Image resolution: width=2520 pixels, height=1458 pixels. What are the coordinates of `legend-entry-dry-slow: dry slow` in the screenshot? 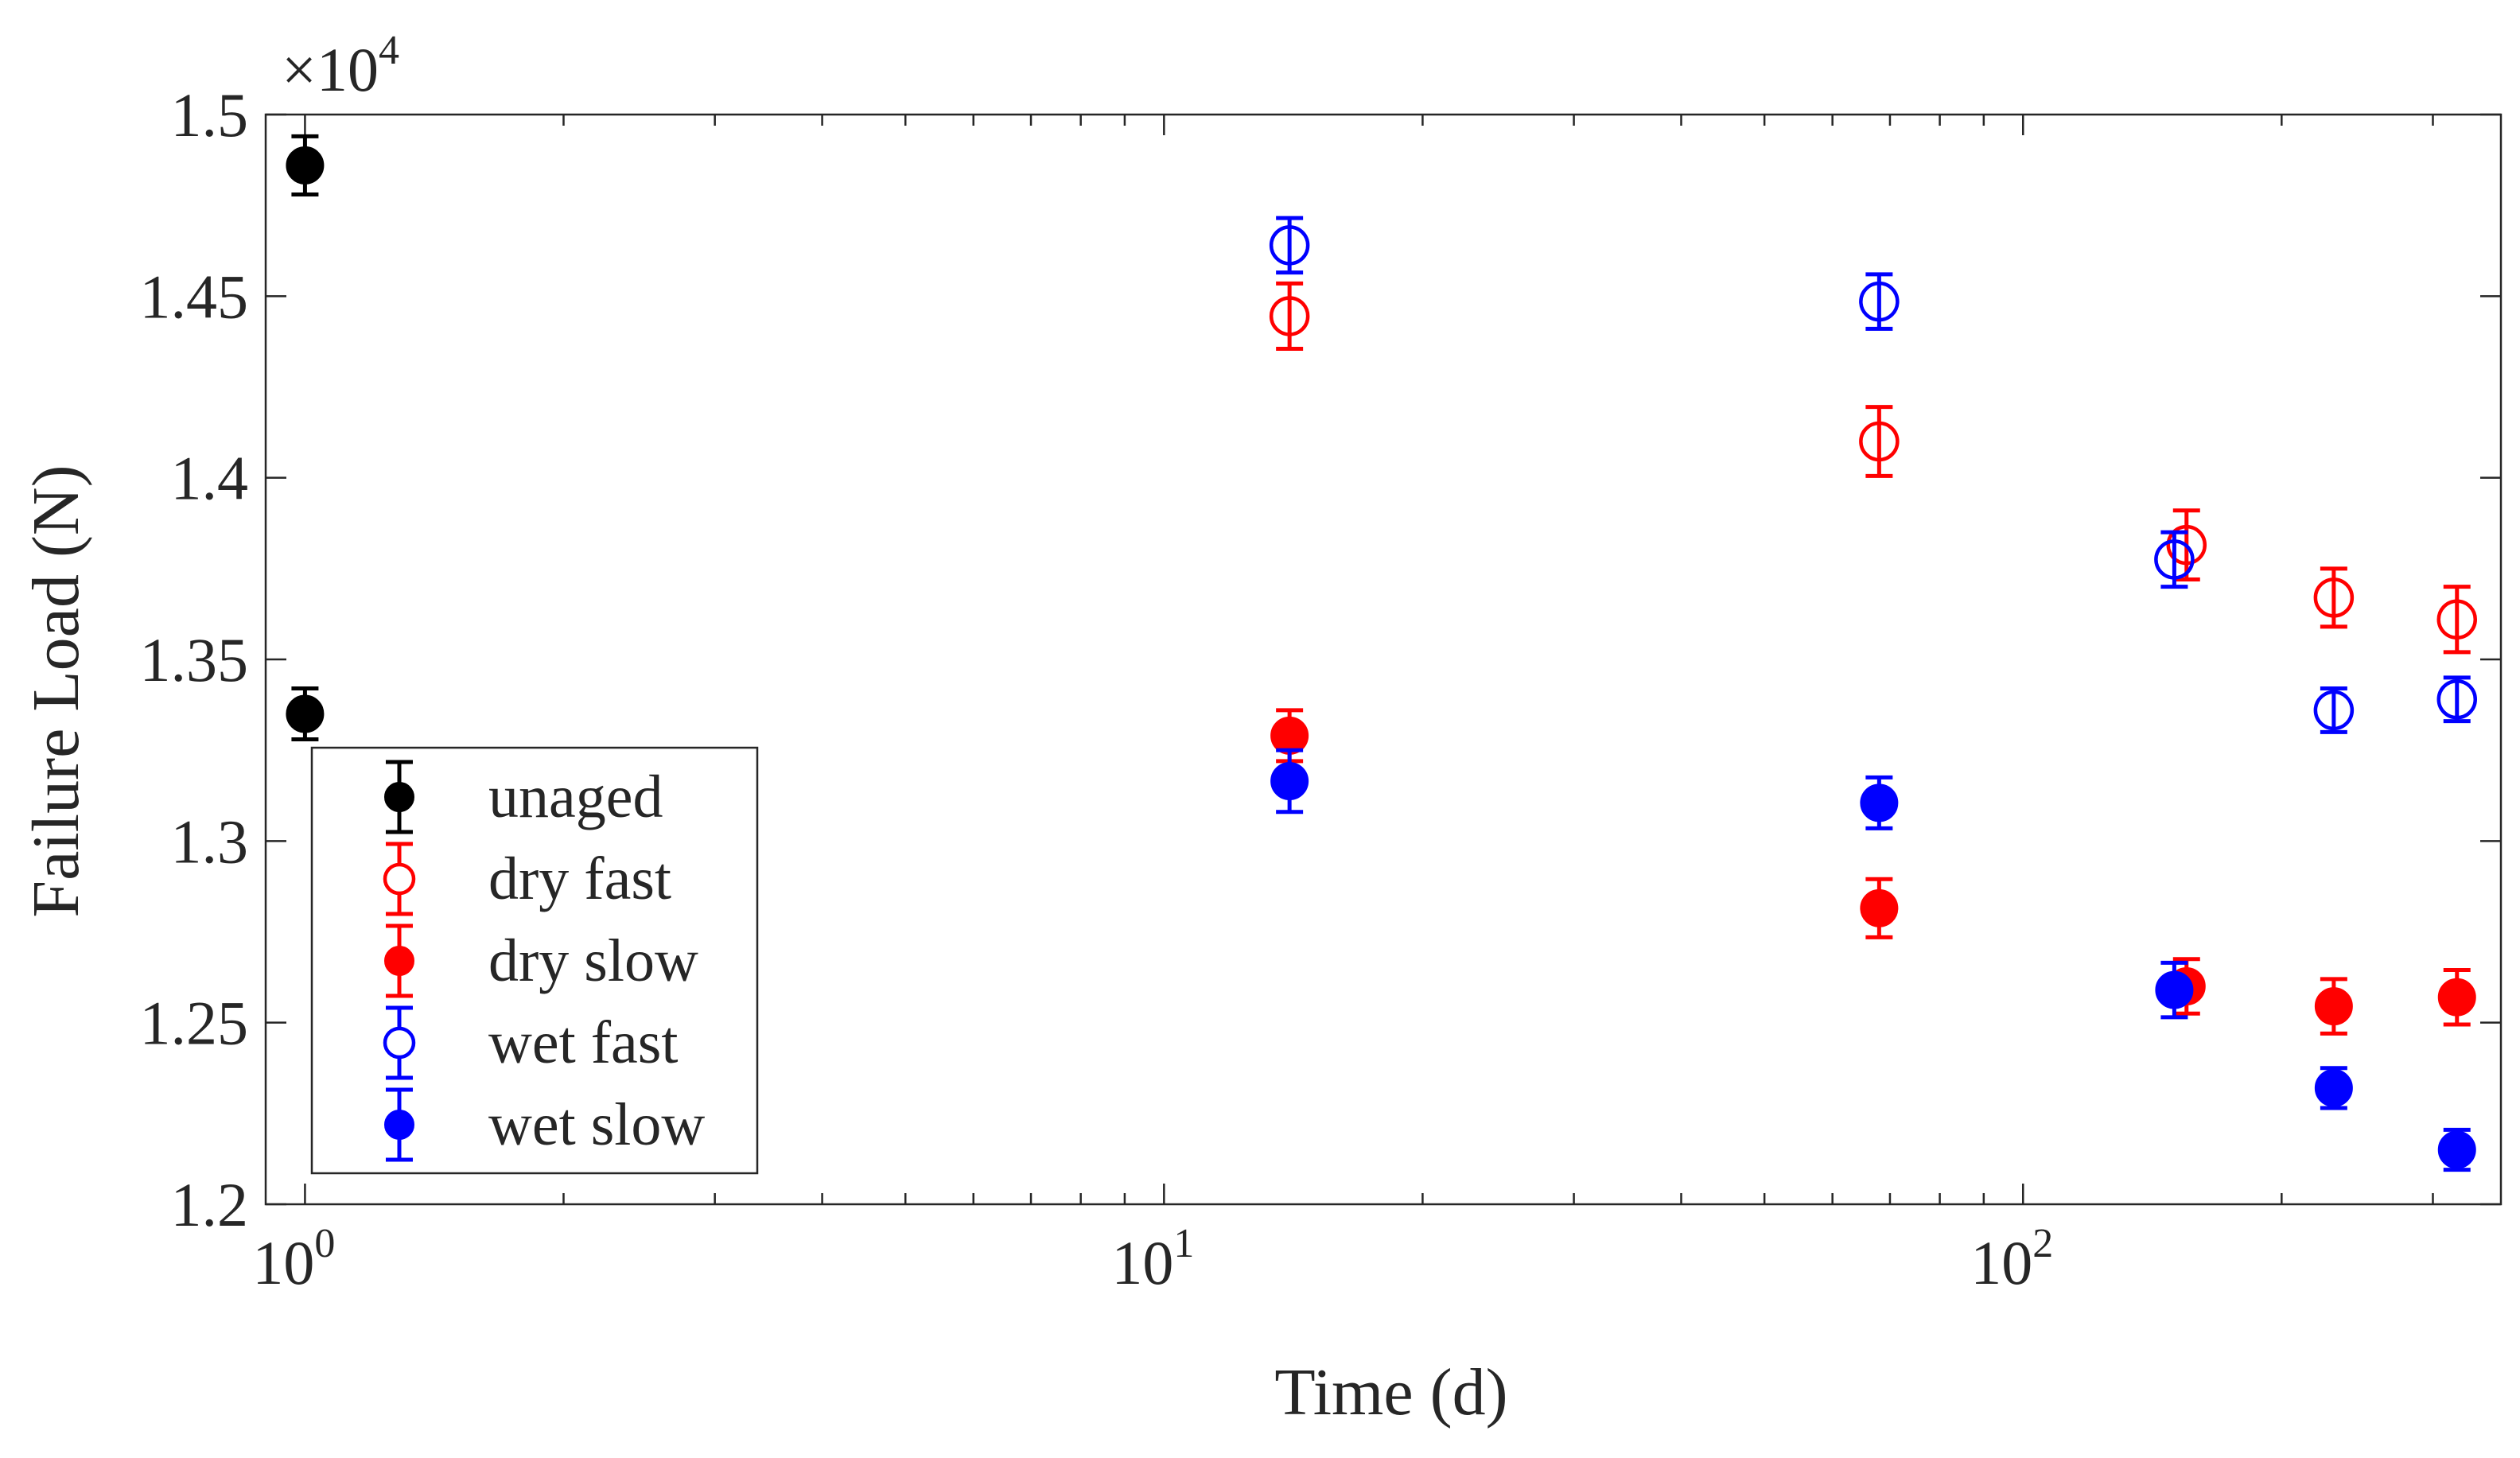 It's located at (541, 961).